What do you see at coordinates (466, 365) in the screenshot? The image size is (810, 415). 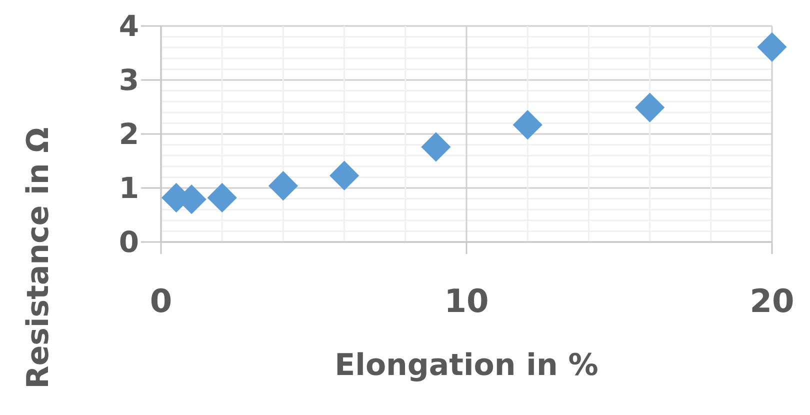 I see `x-axis-title: Elongation in %` at bounding box center [466, 365].